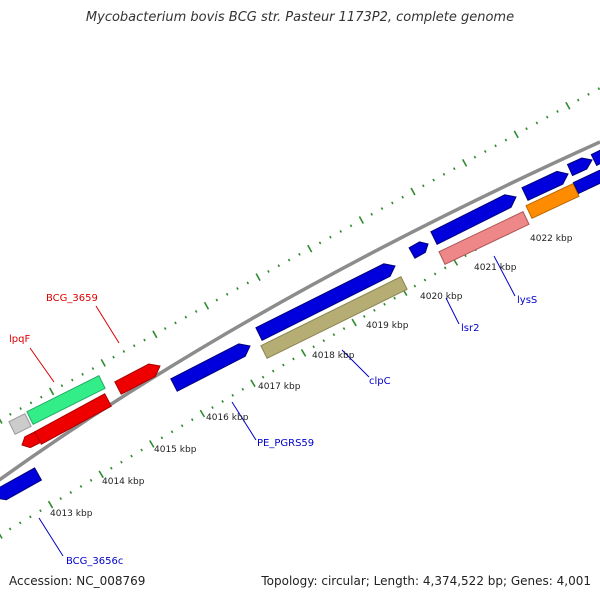 Image resolution: width=600 pixels, height=600 pixels. What do you see at coordinates (66, 400) in the screenshot?
I see `gene-lpqF-green` at bounding box center [66, 400].